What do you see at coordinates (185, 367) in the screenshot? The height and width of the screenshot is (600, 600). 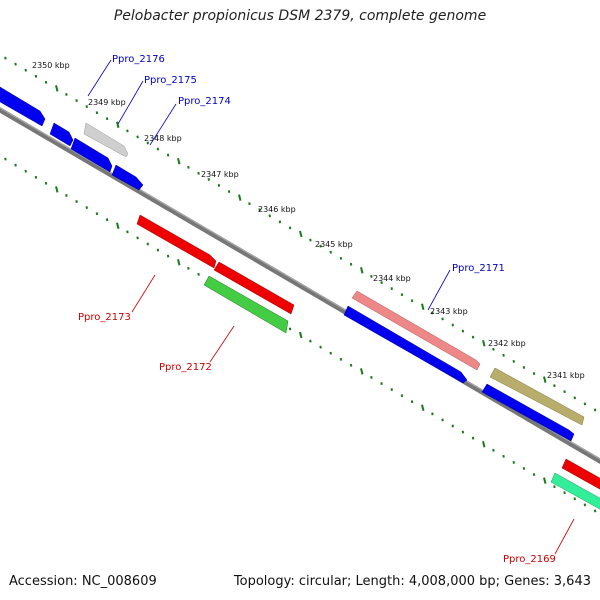 I see `gene-label-ppro2172: Ppro_2172` at bounding box center [185, 367].